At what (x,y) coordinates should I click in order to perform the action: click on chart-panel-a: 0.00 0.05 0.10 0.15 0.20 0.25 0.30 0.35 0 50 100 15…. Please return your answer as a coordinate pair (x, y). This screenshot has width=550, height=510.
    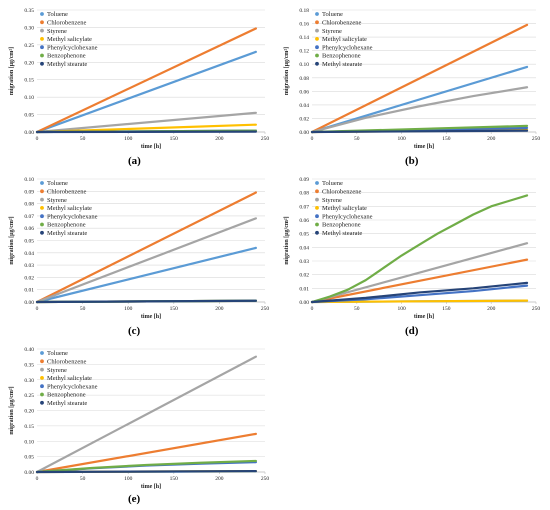
    Looking at the image, I should click on (139, 79).